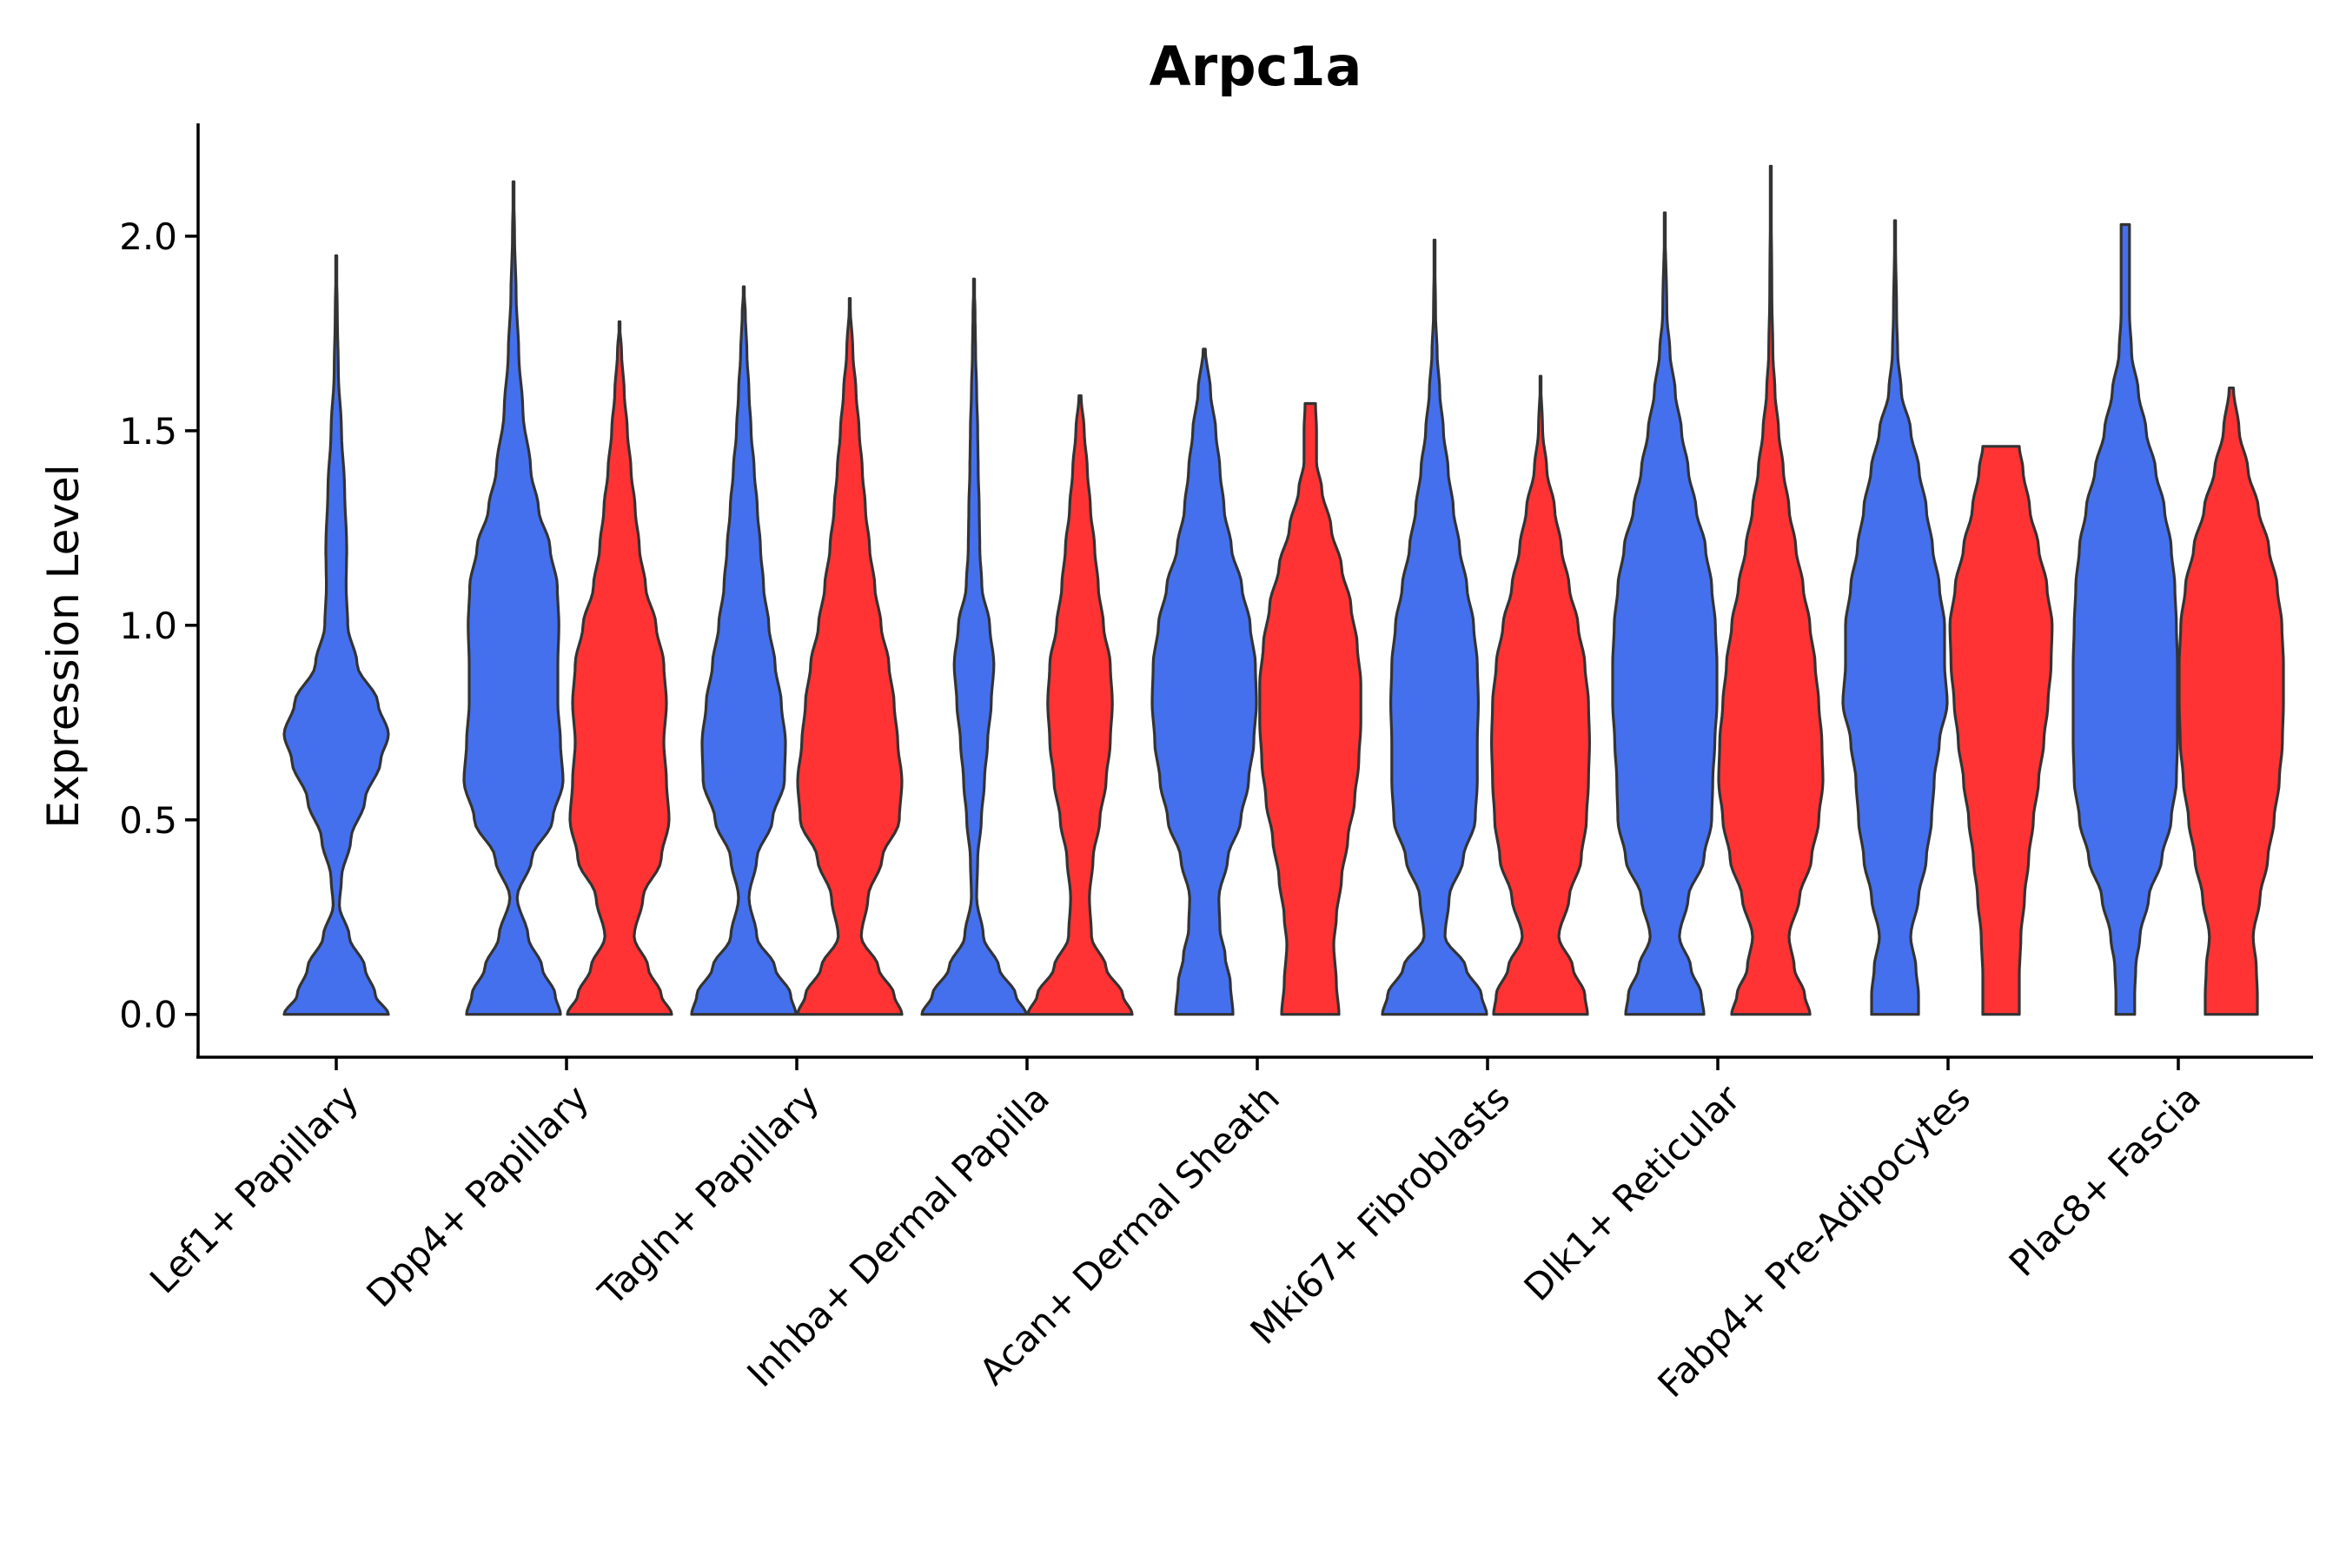  I want to click on x-tick-label-dlk1-reticular: Dlk1+ Reticular, so click(1633, 1192).